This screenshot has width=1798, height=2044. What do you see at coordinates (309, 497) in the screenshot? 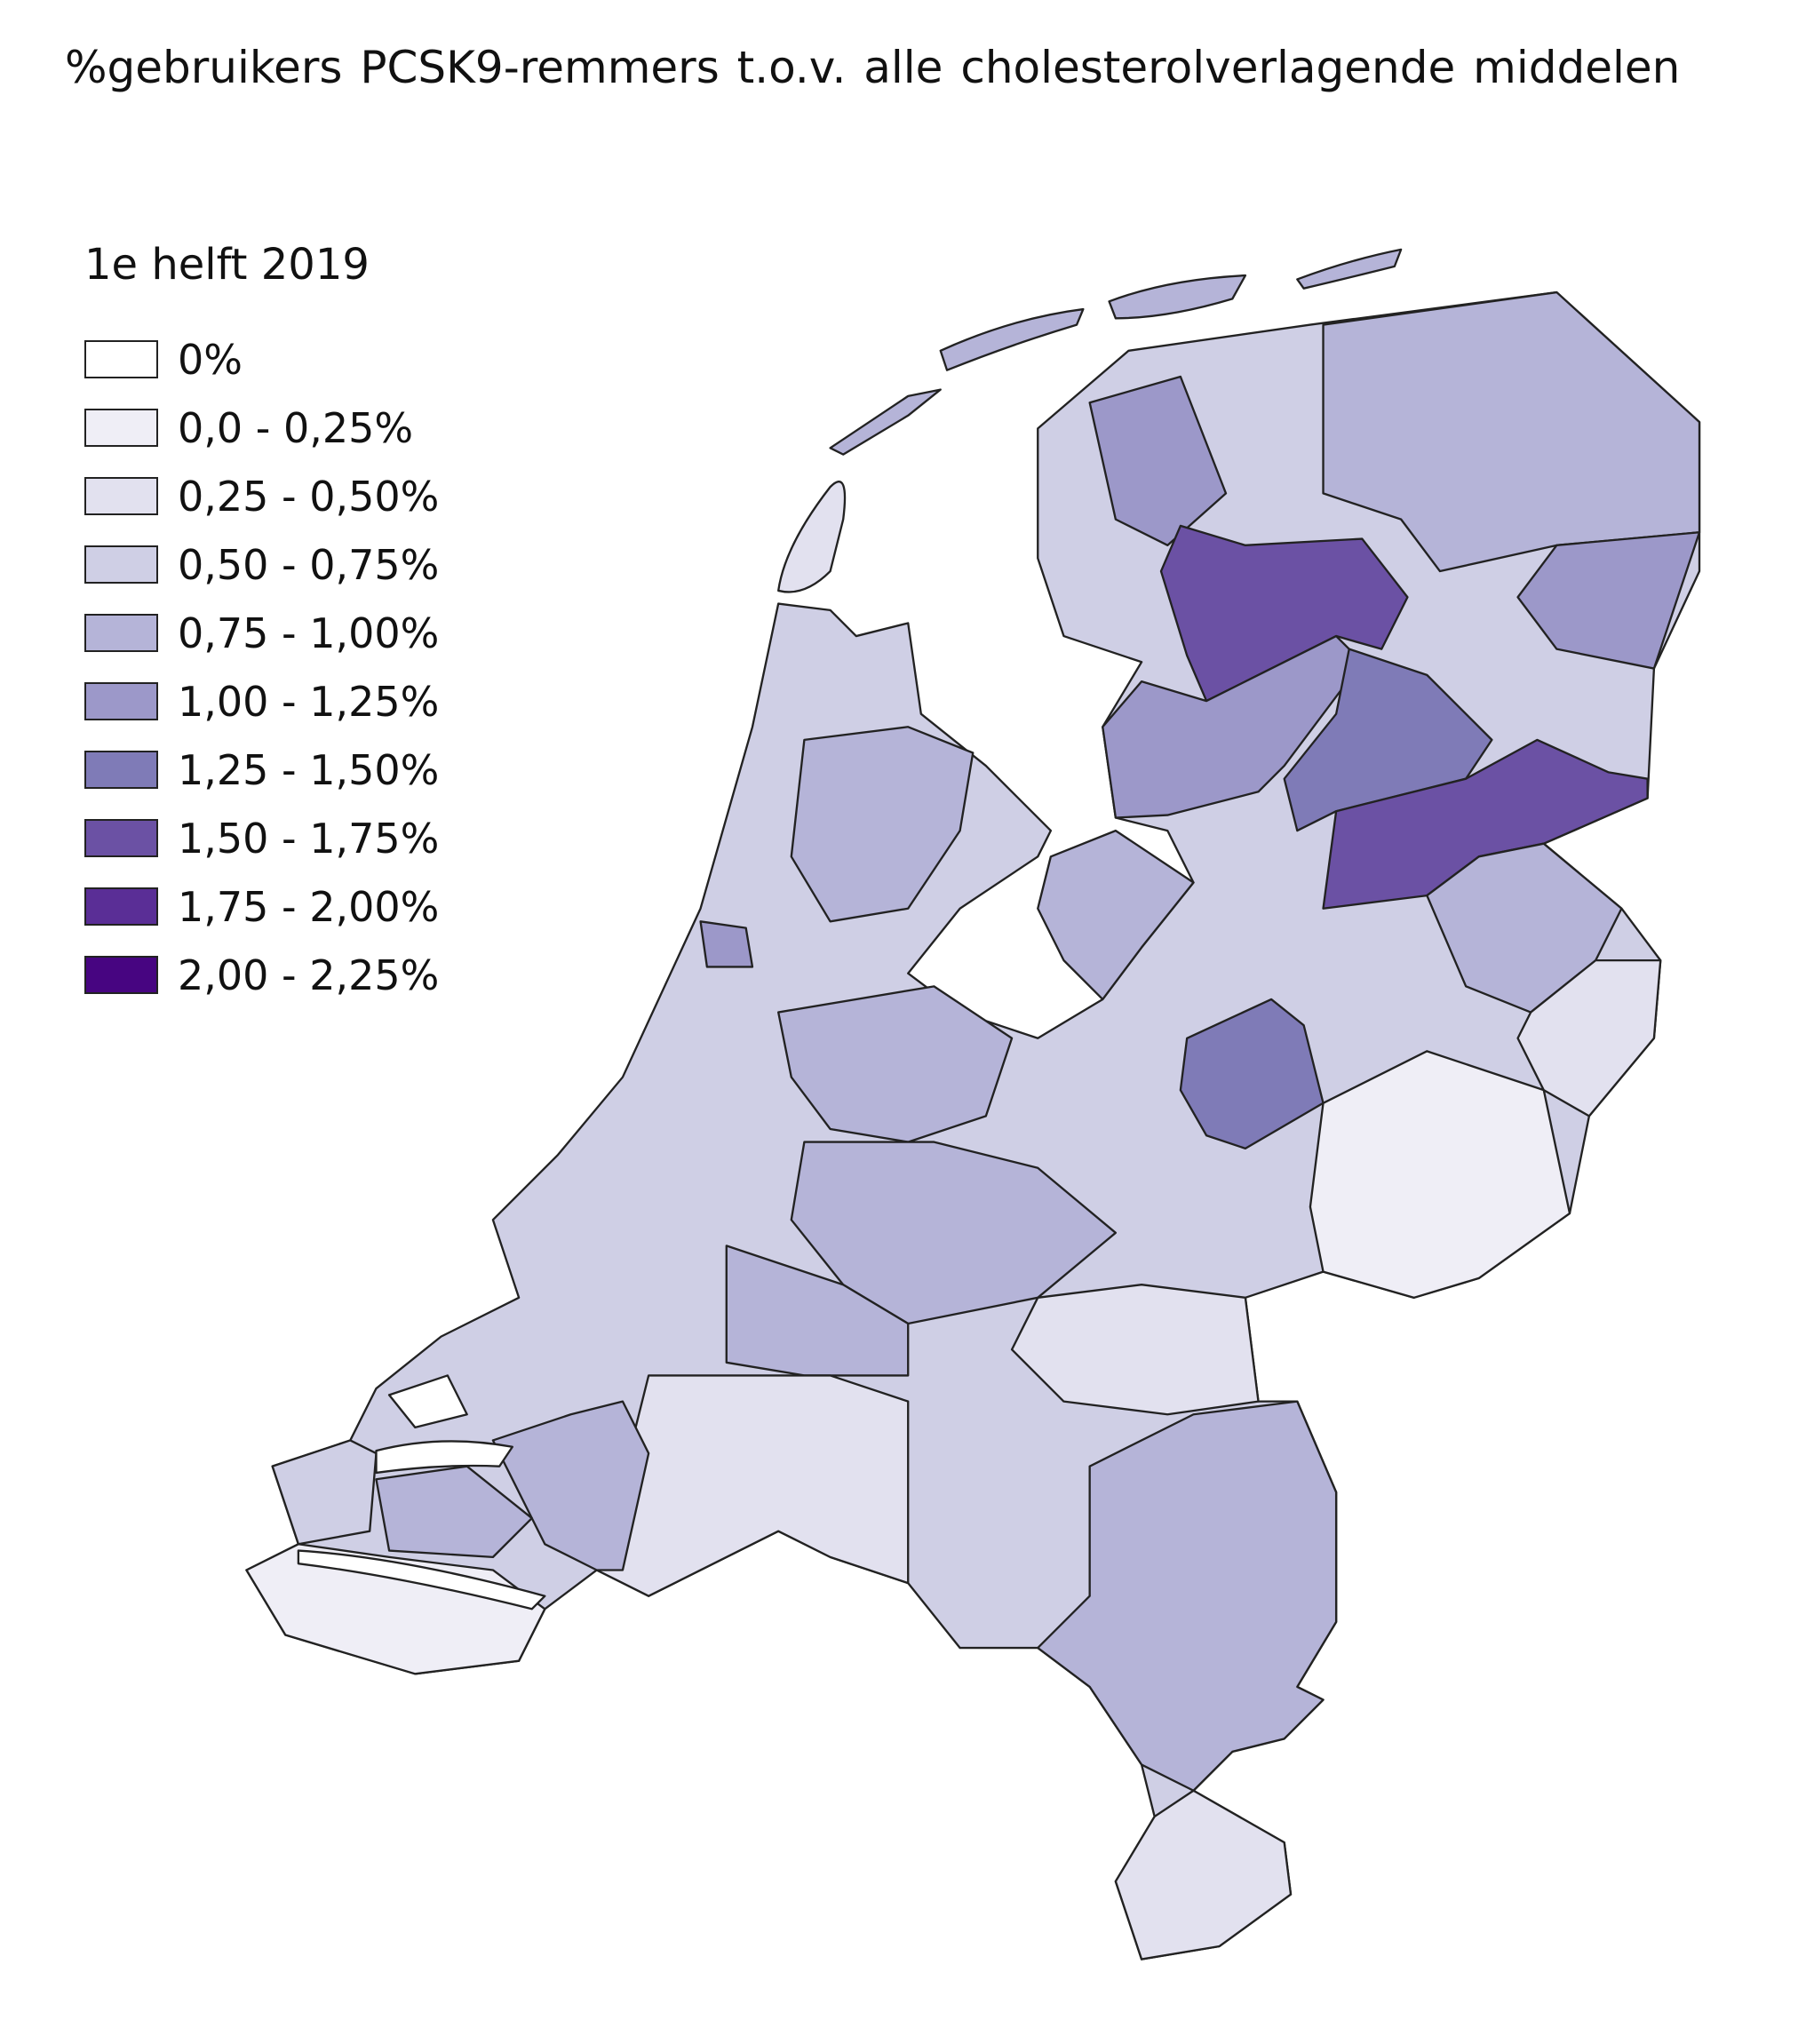
I see `legend-label: 0,25 - 0,50%` at bounding box center [309, 497].